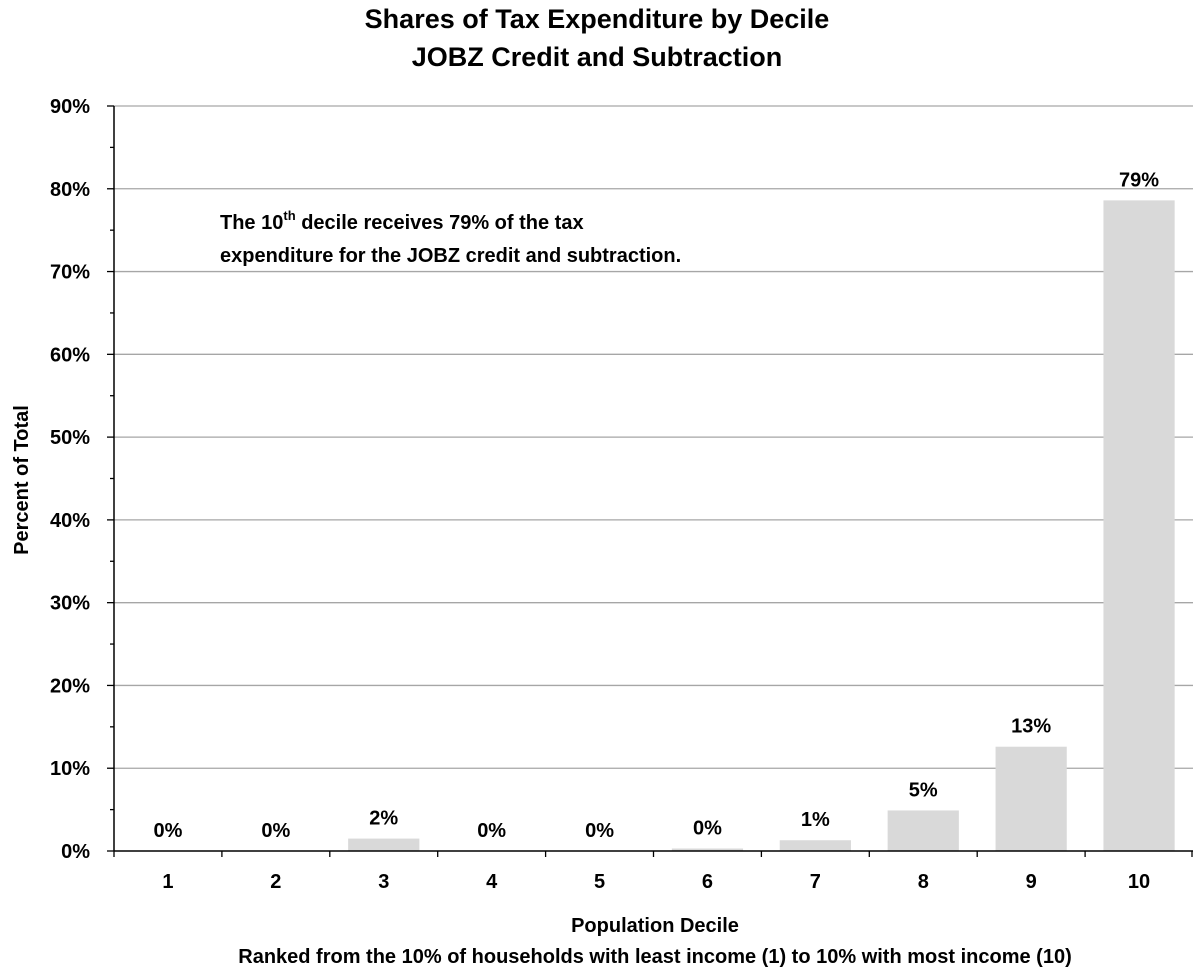 This screenshot has width=1193, height=974. Describe the element at coordinates (656, 882) in the screenshot. I see `x-tick-labels: 1 2 3 4 5 6 7 8 9 10` at that location.